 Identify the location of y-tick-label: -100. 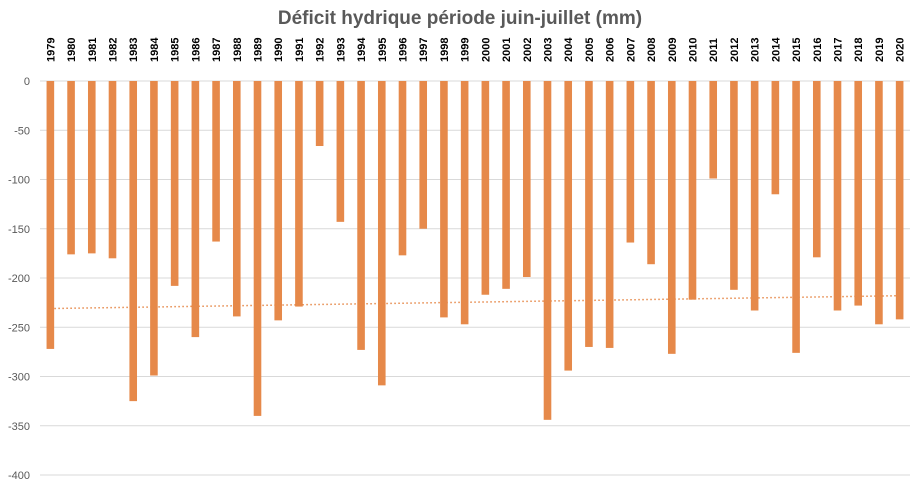
(19, 181).